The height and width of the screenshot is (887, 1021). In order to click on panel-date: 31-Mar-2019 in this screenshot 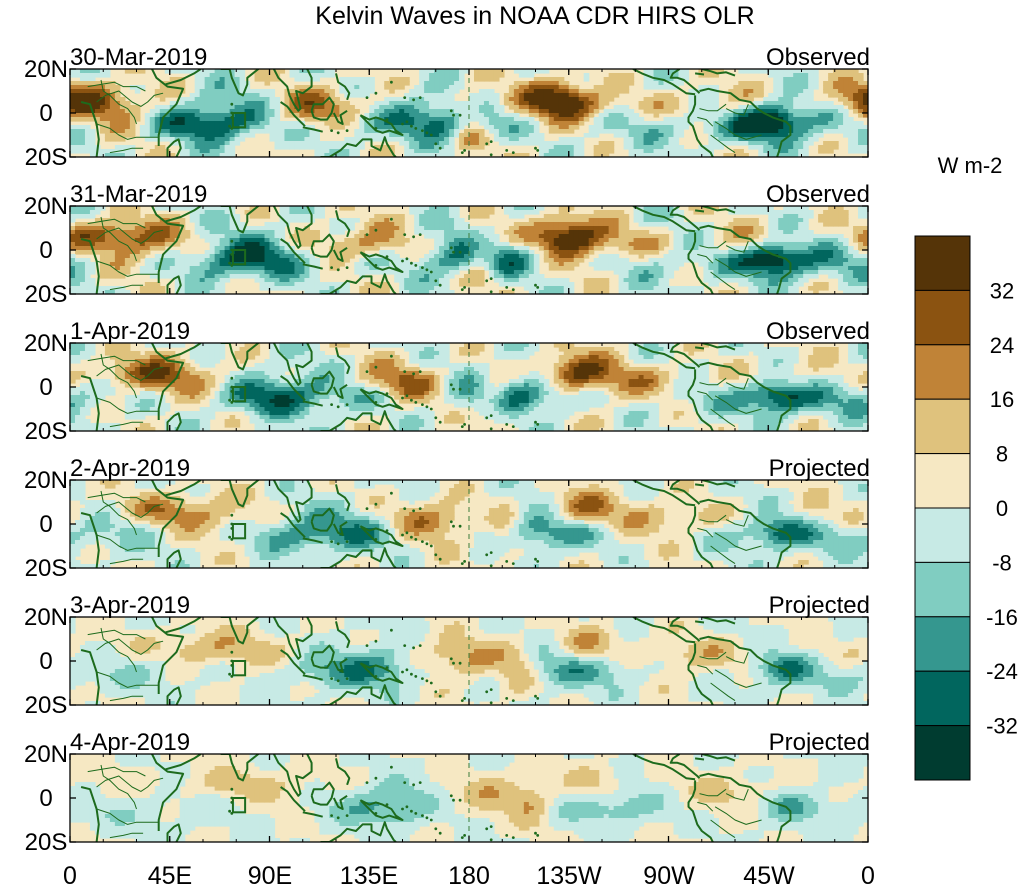, I will do `click(138, 194)`.